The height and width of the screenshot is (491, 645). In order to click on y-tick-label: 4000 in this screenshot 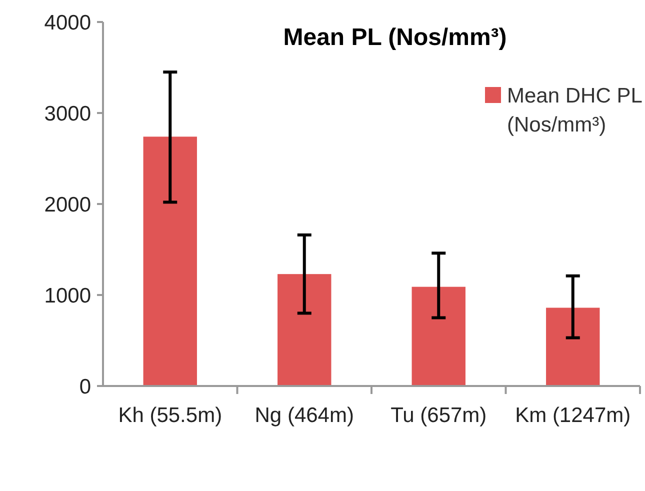, I will do `click(67, 22)`.